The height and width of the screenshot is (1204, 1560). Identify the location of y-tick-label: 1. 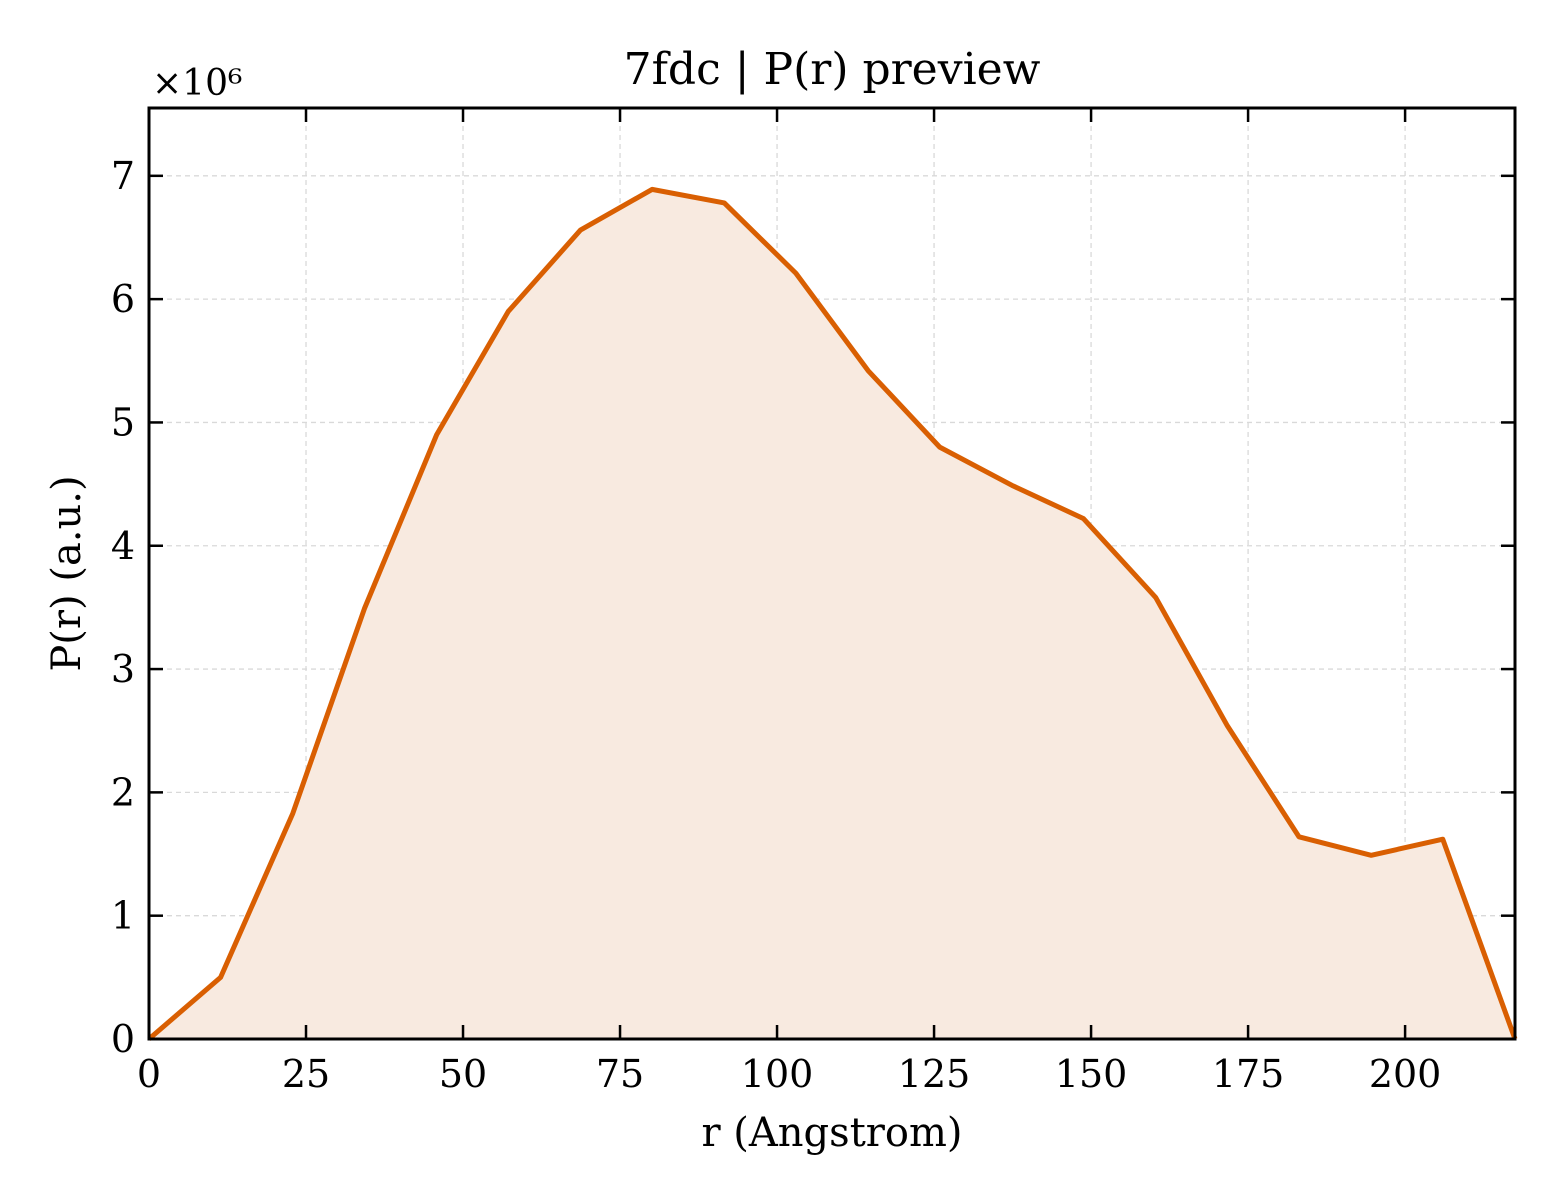
(123, 916).